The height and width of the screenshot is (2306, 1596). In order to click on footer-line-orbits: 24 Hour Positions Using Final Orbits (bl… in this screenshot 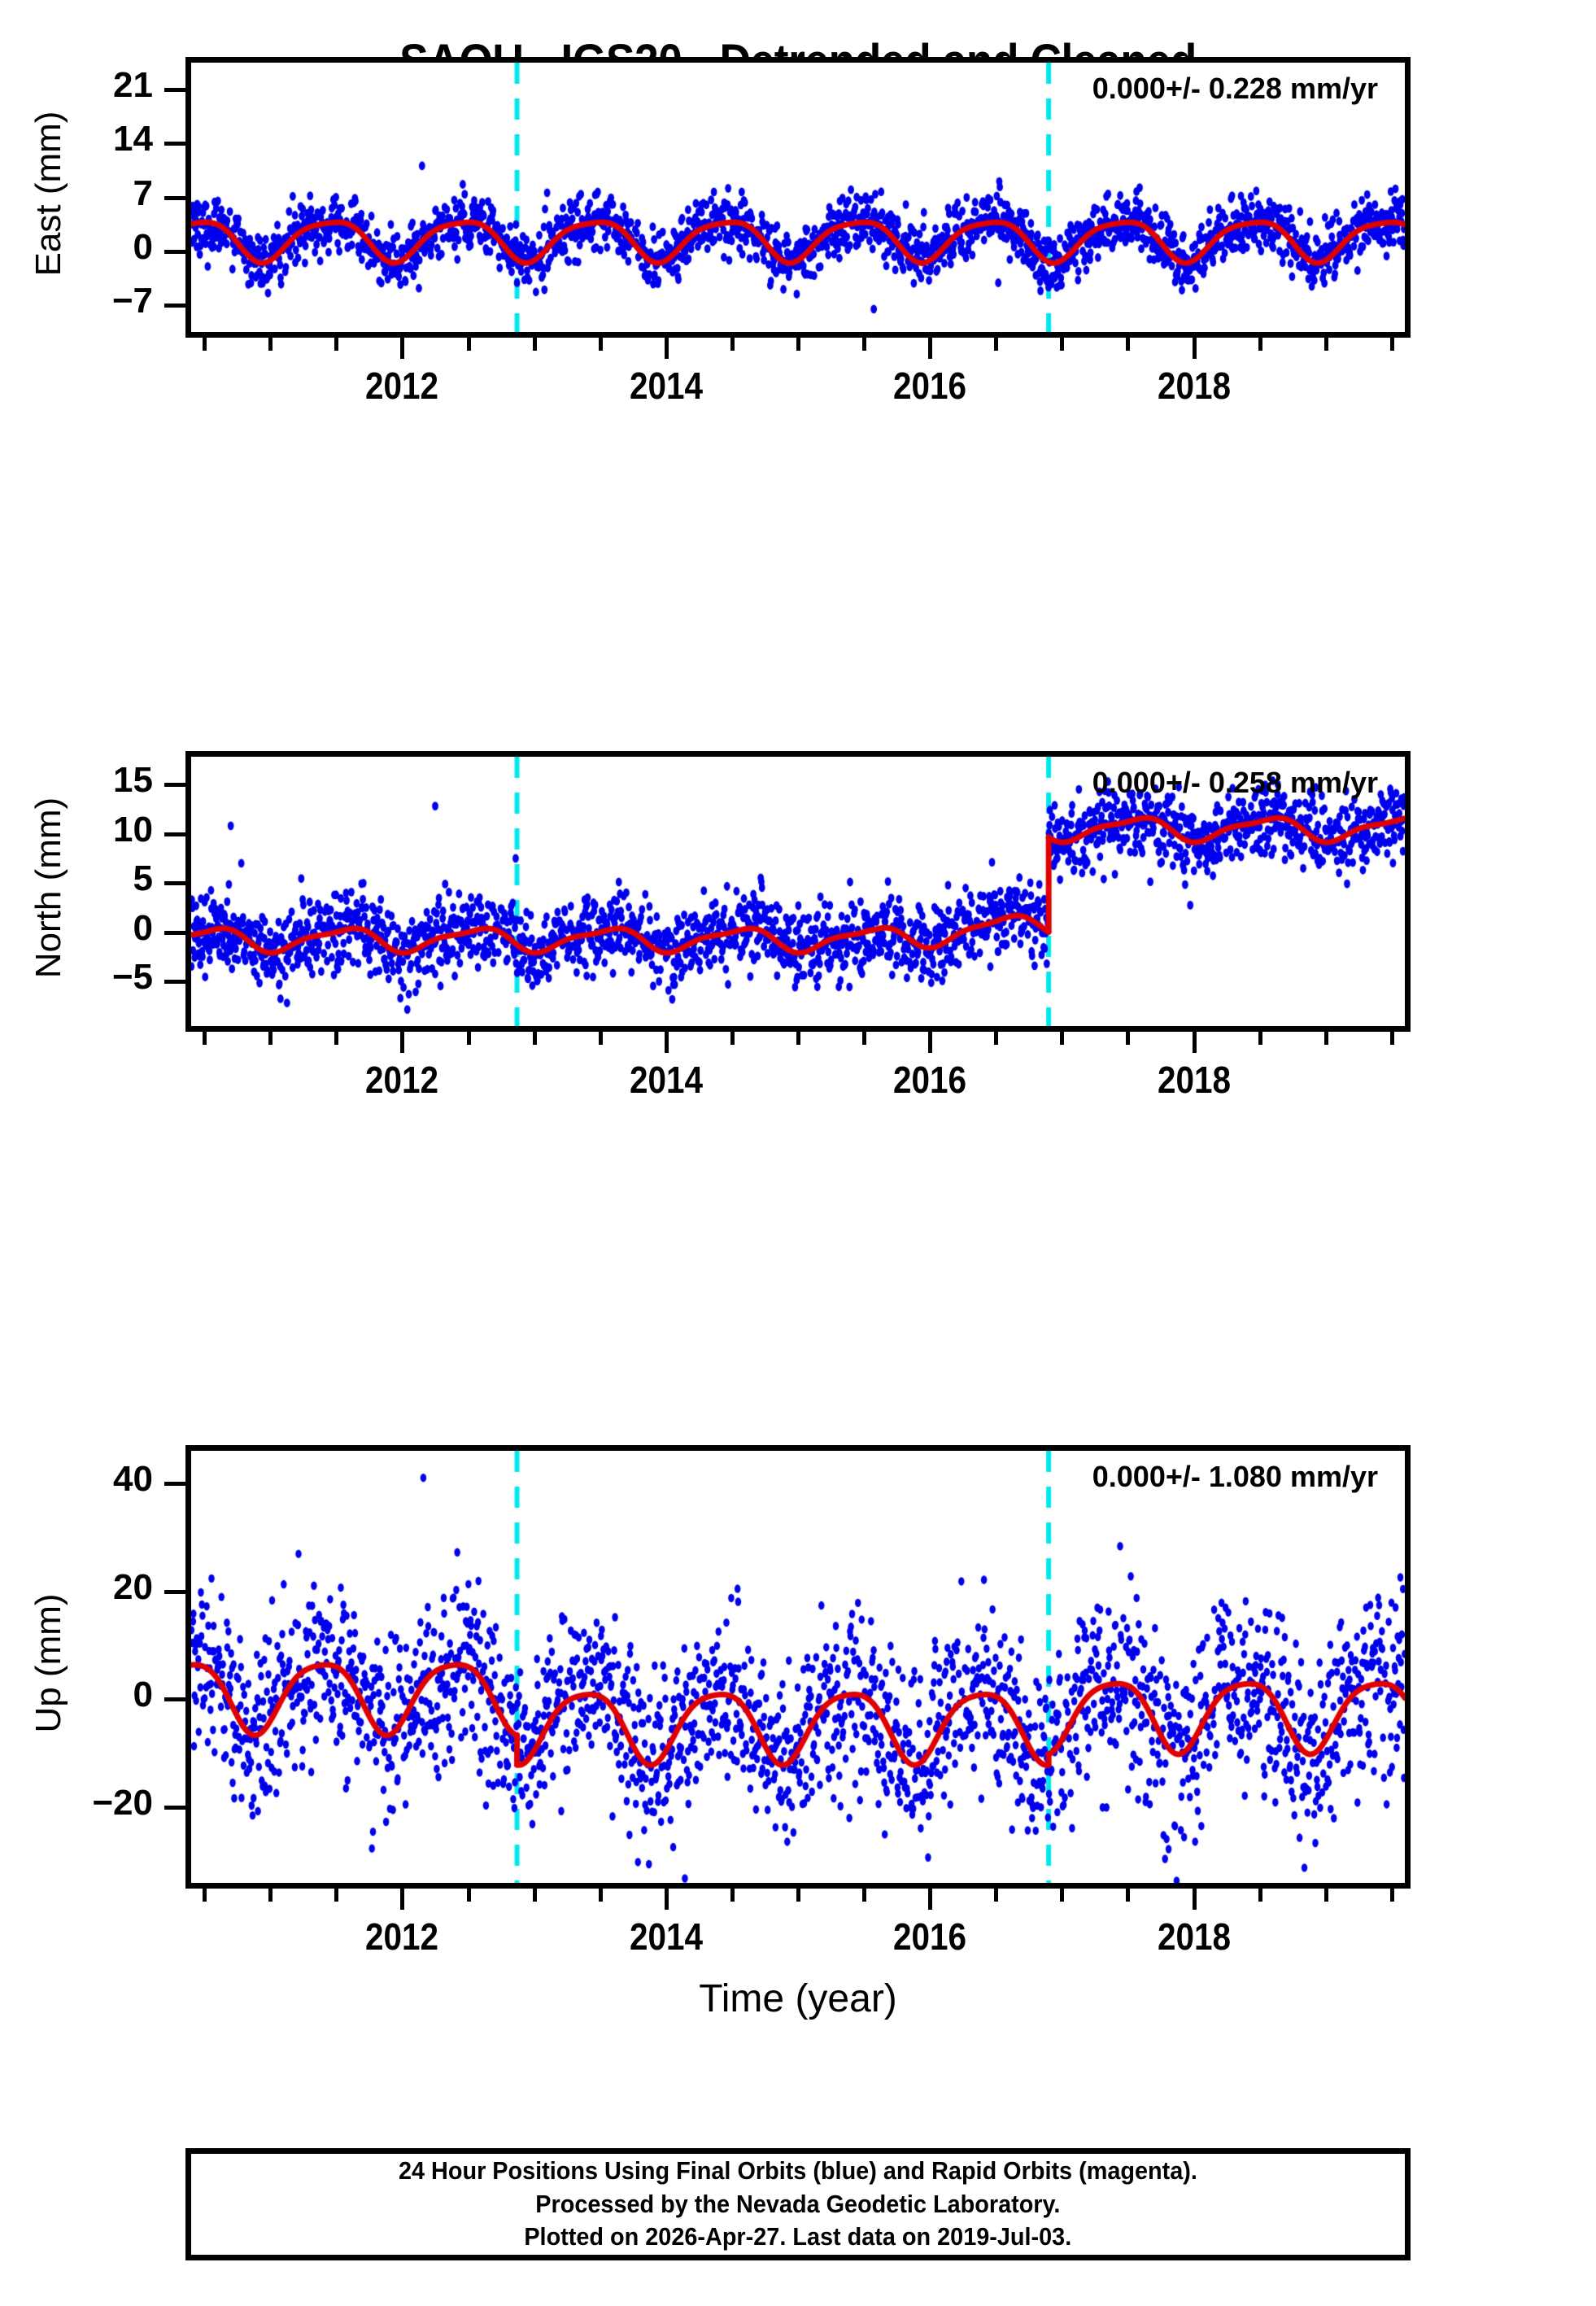, I will do `click(798, 2170)`.